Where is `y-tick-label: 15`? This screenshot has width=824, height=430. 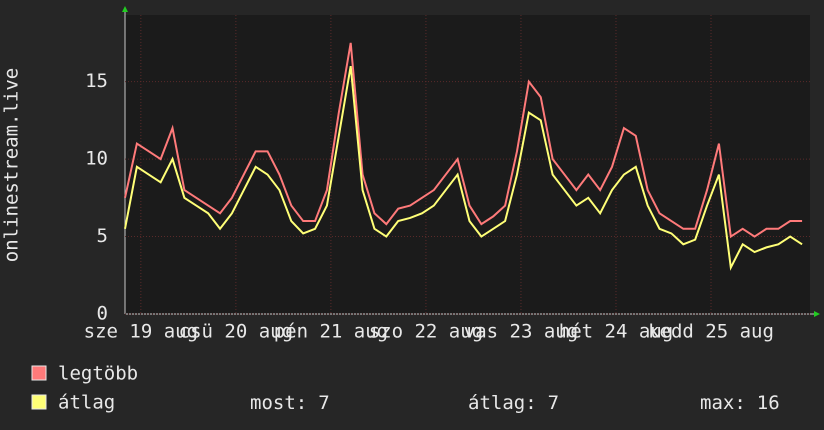
y-tick-label: 15 is located at coordinates (96, 81).